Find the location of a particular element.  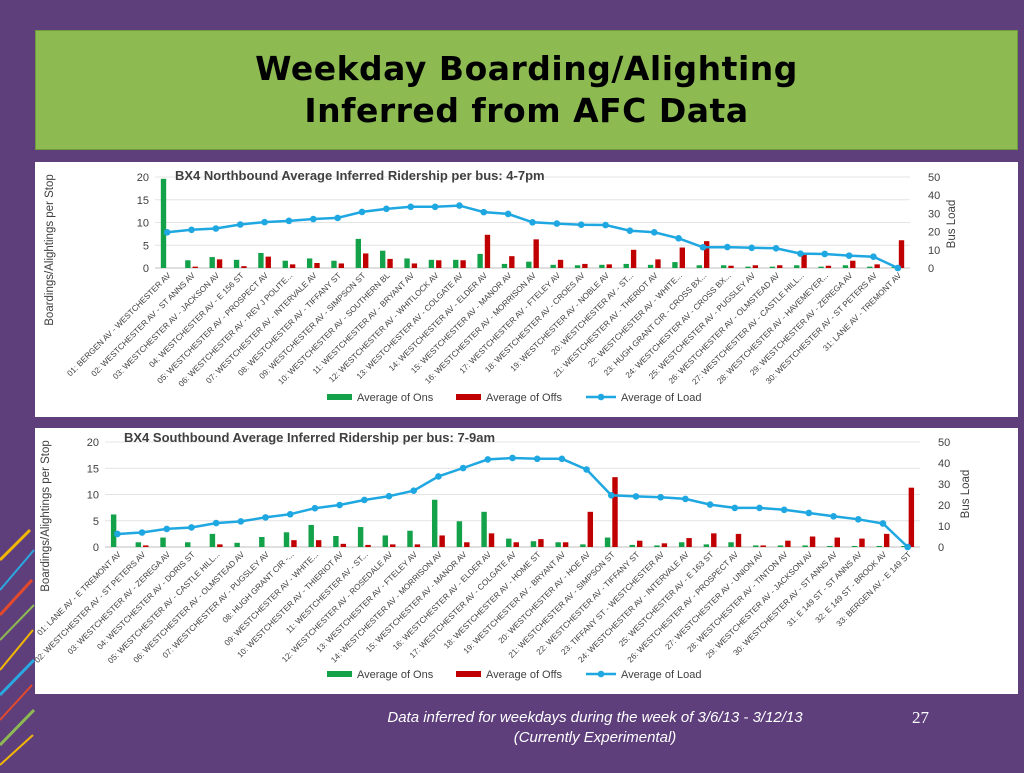

y2-tick-label: 50 is located at coordinates (944, 443).